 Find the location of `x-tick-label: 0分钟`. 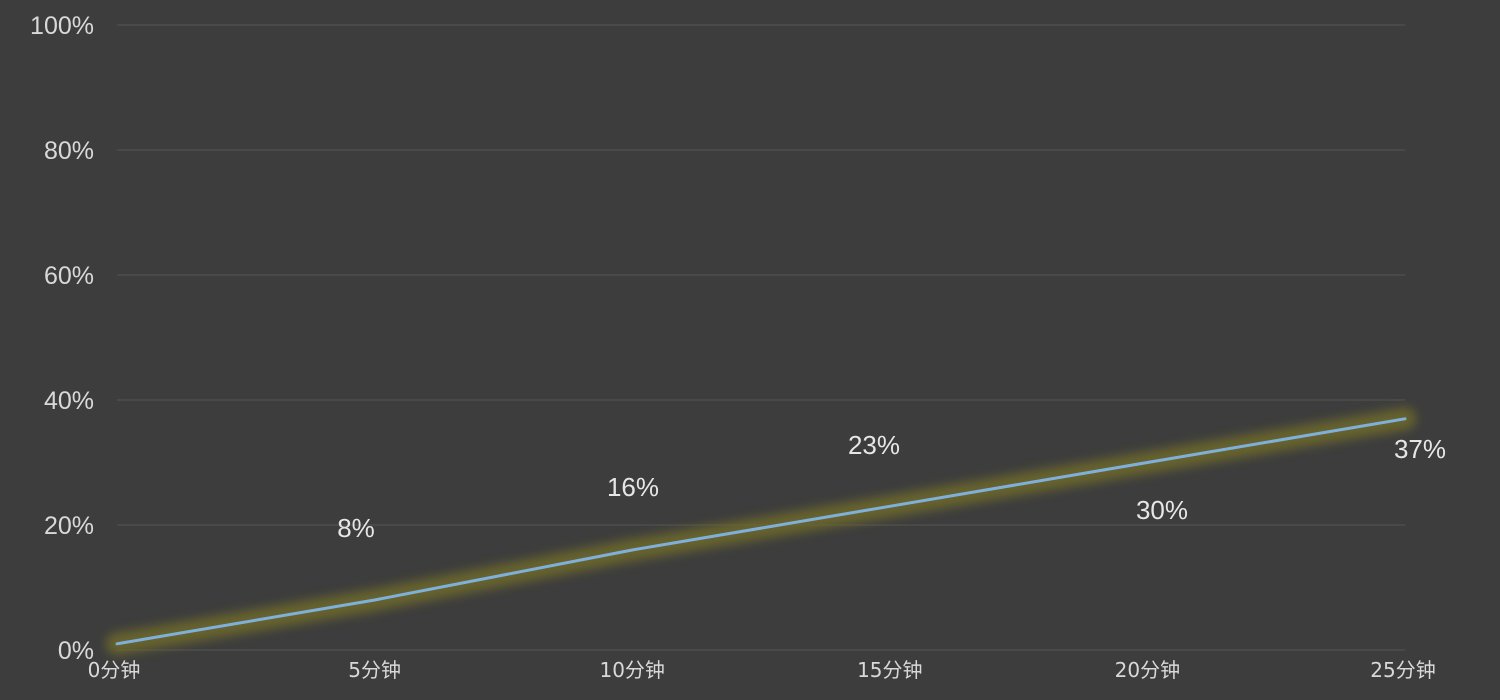

x-tick-label: 0分钟 is located at coordinates (114, 670).